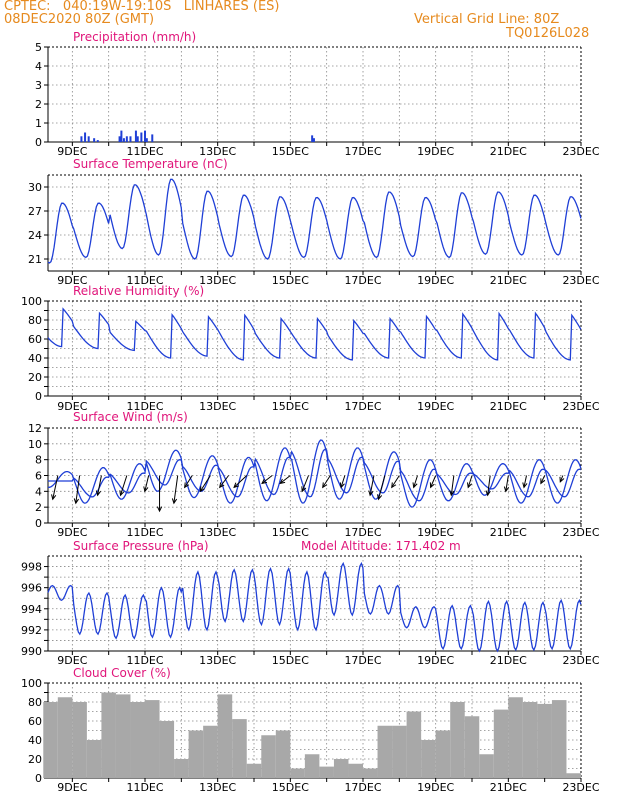  I want to click on header-model-code: TQ0126L028, so click(548, 33).